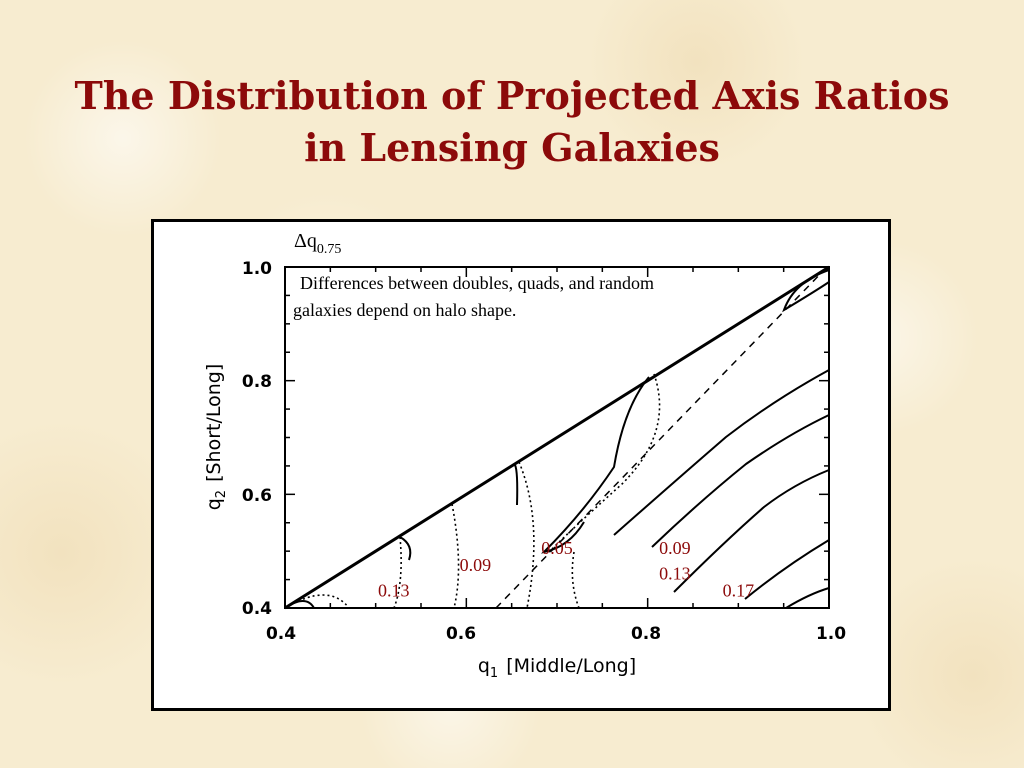 The width and height of the screenshot is (1024, 768). I want to click on y-axis-title-rest: [Short/Long], so click(214, 423).